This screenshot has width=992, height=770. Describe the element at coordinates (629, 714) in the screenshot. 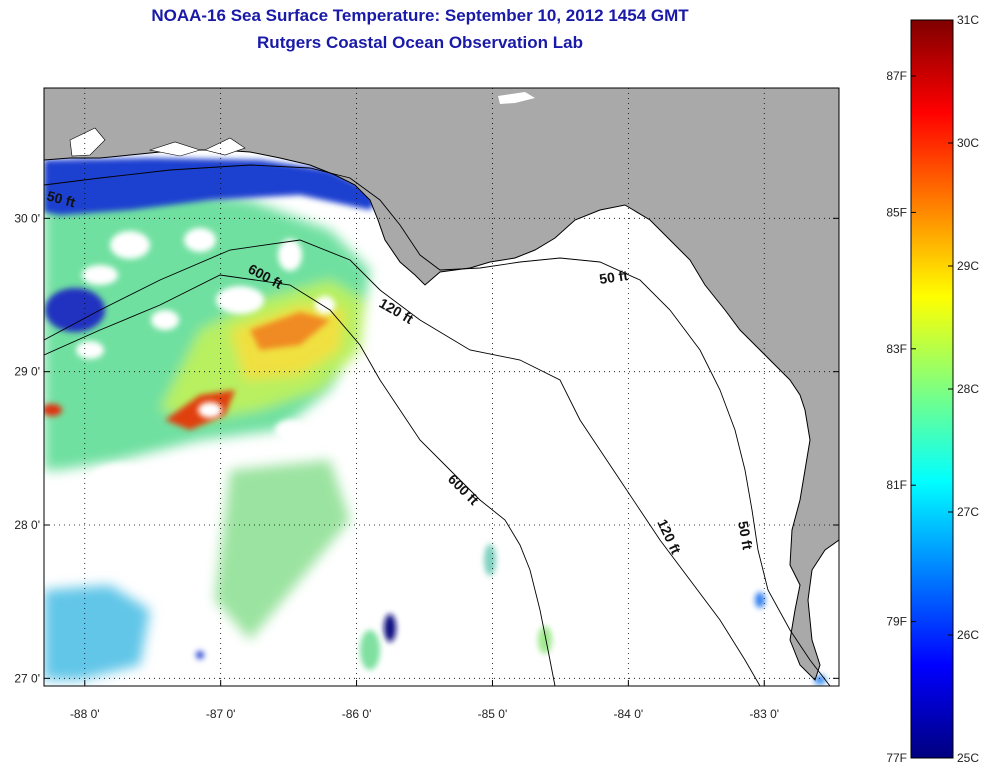

I see `lon-tick-label: -84 0'` at that location.